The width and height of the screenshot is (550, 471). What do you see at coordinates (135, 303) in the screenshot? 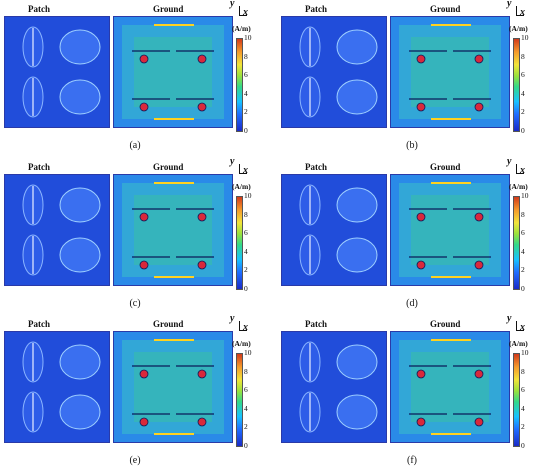
I see `panel-label: (c)` at bounding box center [135, 303].